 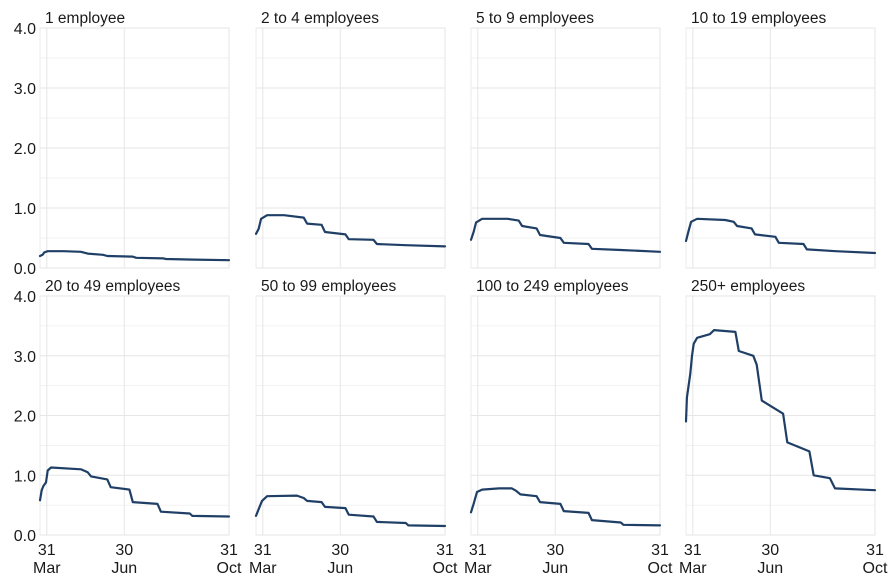 What do you see at coordinates (350, 139) in the screenshot?
I see `panel: 2 to 4 employees` at bounding box center [350, 139].